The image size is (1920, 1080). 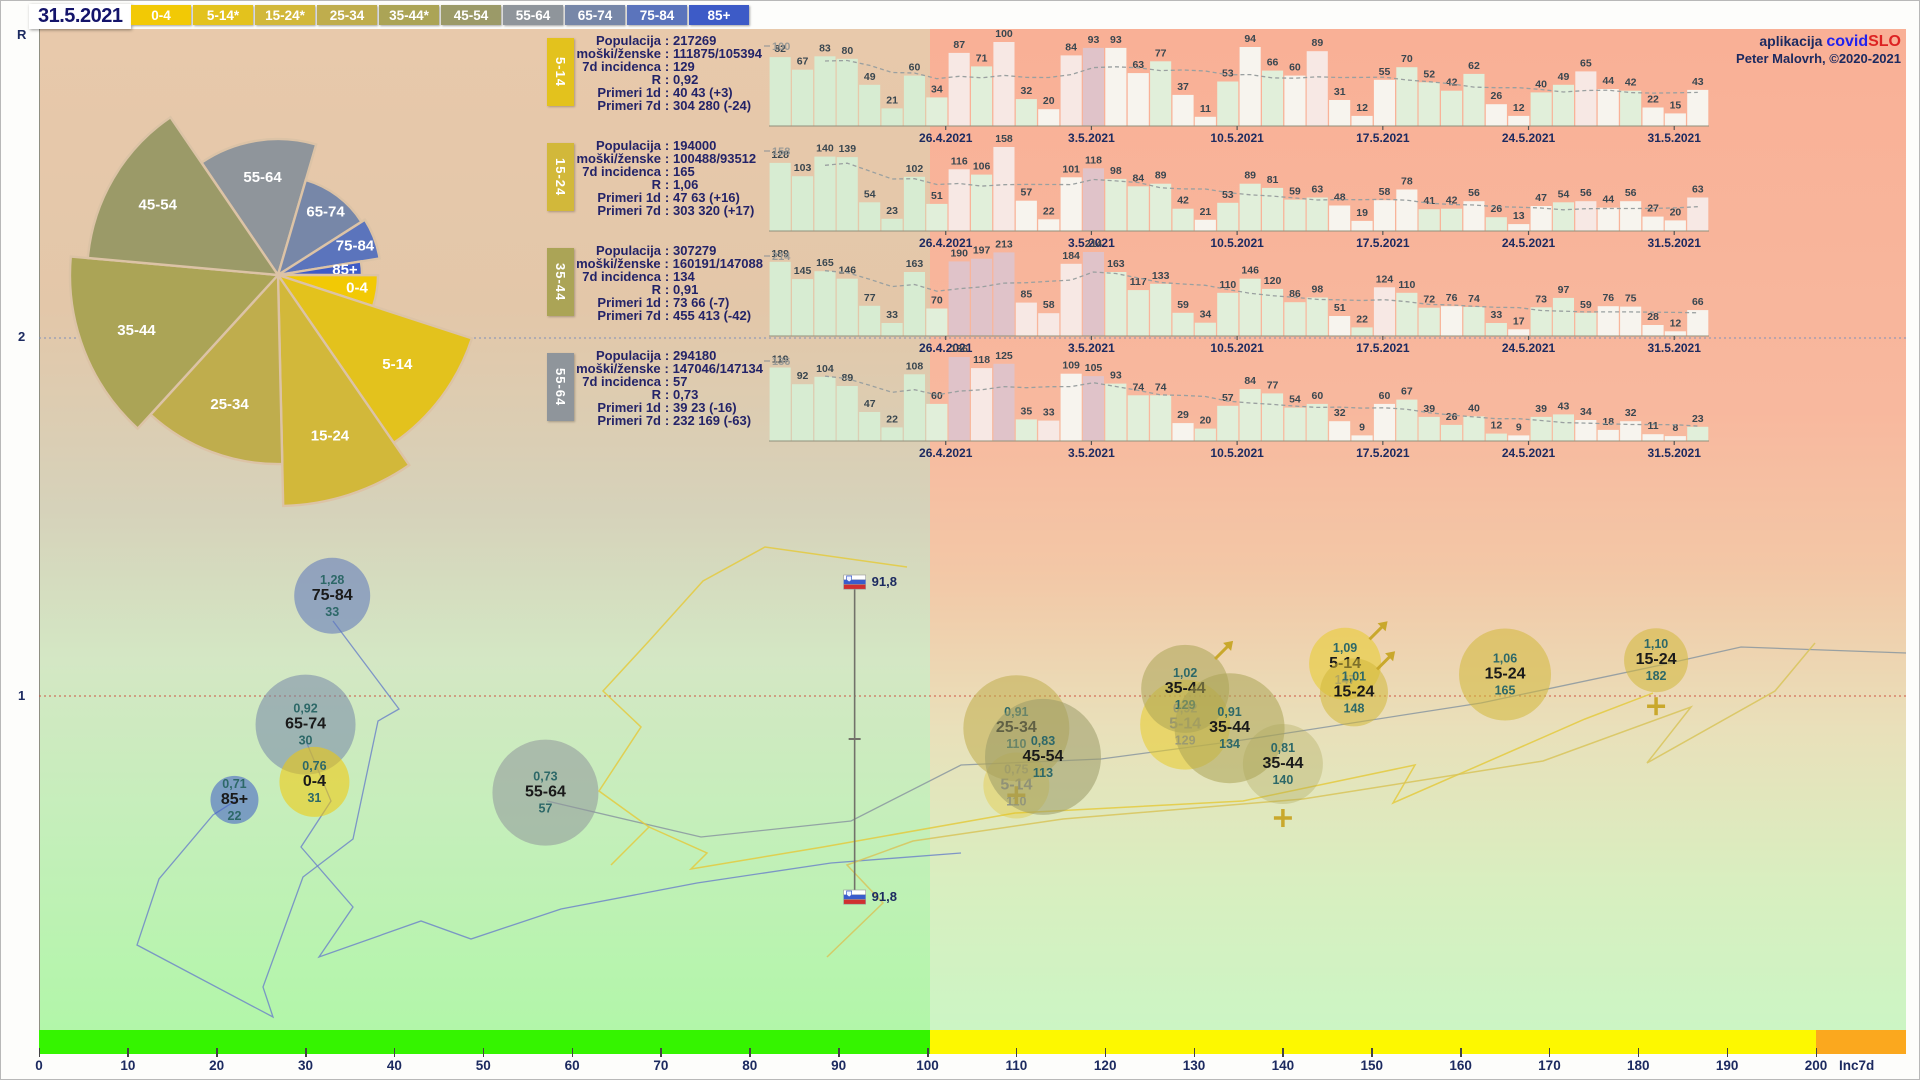 What do you see at coordinates (1317, 190) in the screenshot?
I see `bar-value: 63` at bounding box center [1317, 190].